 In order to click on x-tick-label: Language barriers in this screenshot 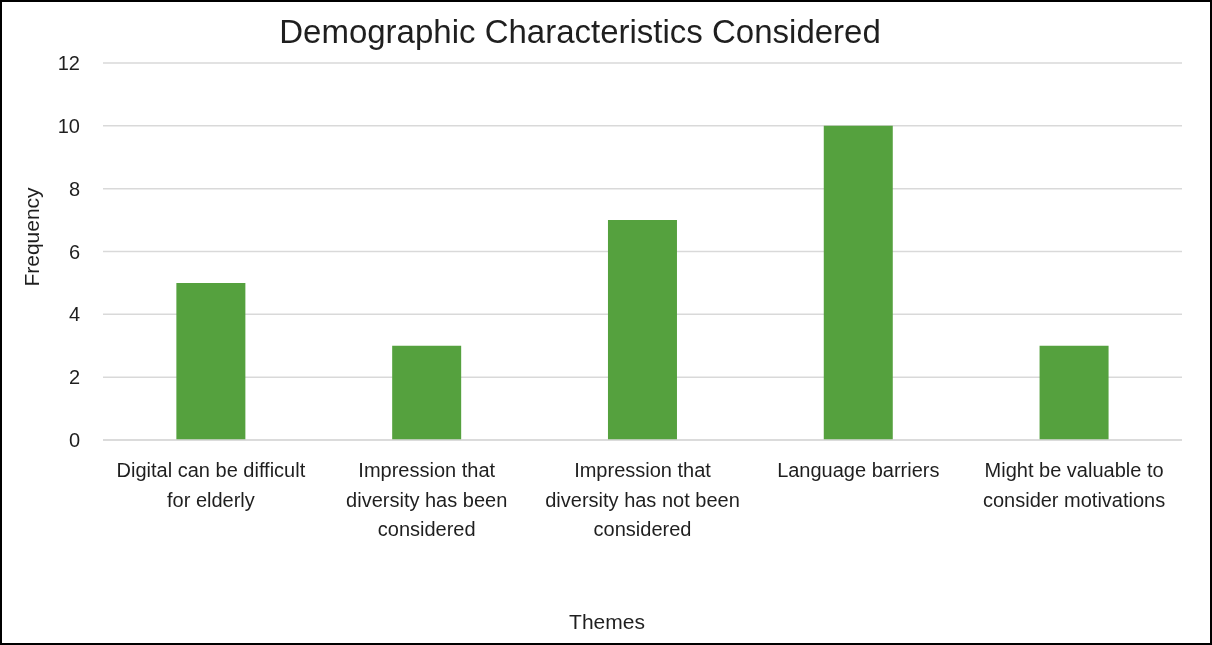, I will do `click(858, 470)`.